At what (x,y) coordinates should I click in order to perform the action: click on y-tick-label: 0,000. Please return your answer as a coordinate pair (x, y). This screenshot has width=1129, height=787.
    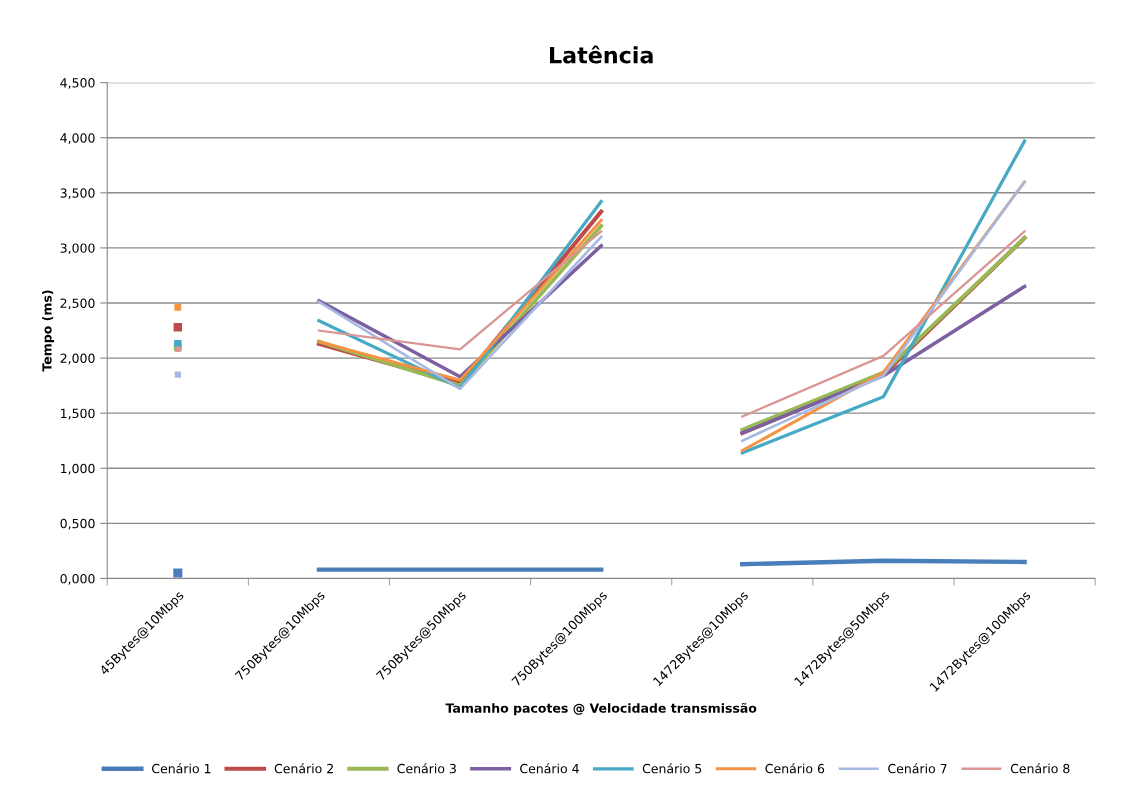
    Looking at the image, I should click on (77, 579).